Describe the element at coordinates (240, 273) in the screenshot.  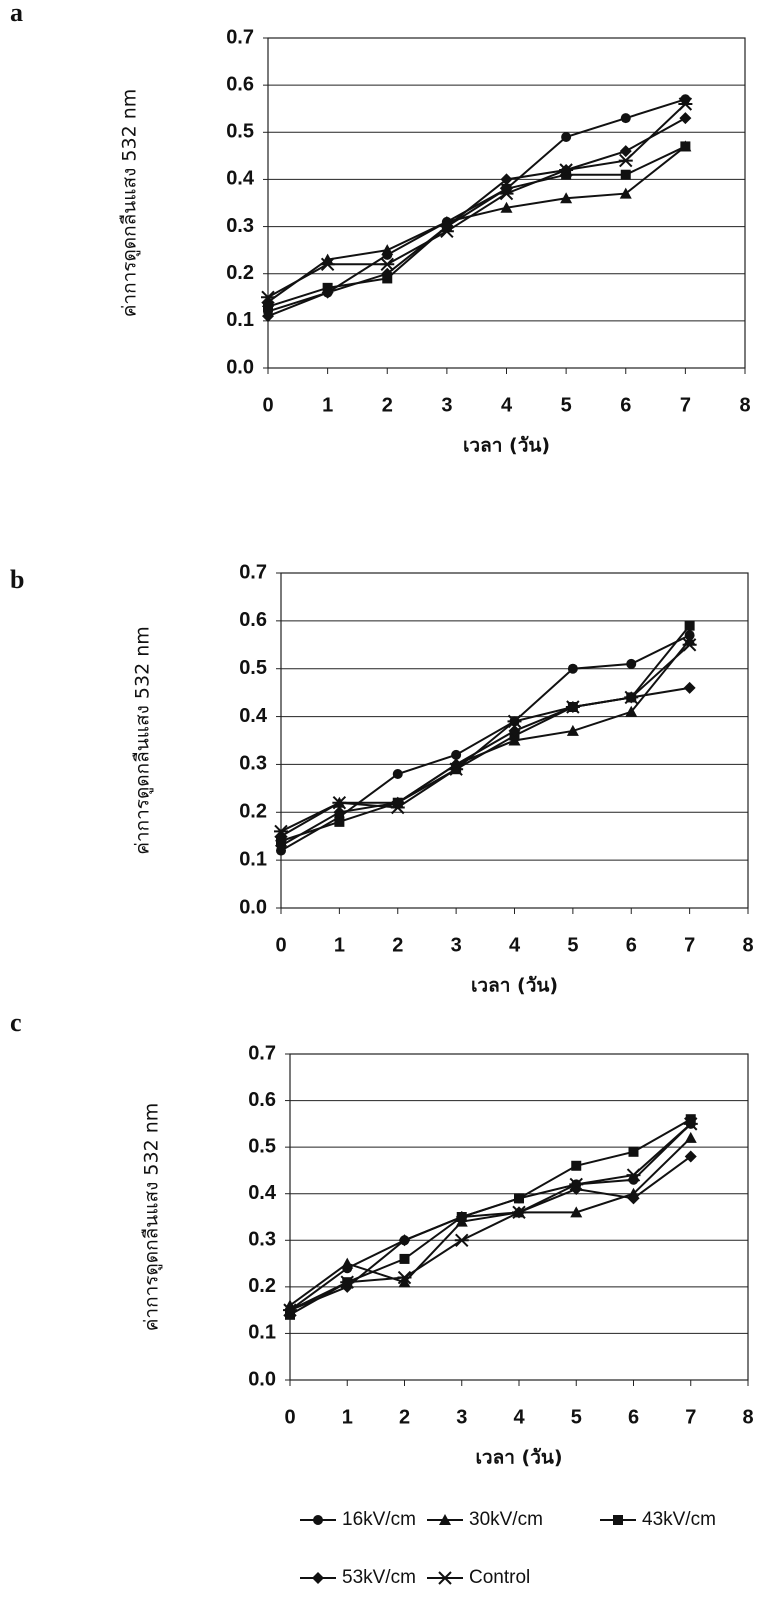
I see `y-tick-label: 0.2` at that location.